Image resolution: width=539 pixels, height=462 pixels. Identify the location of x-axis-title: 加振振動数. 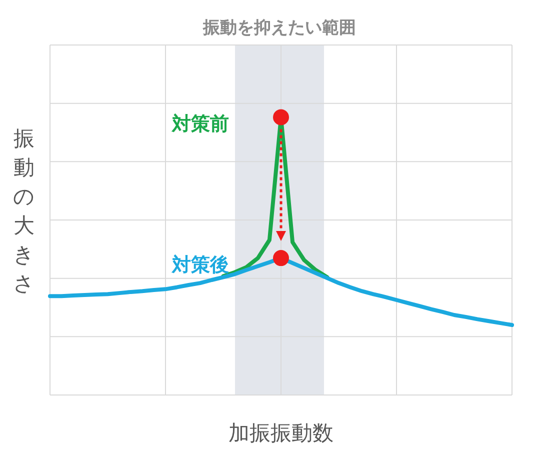
(281, 433).